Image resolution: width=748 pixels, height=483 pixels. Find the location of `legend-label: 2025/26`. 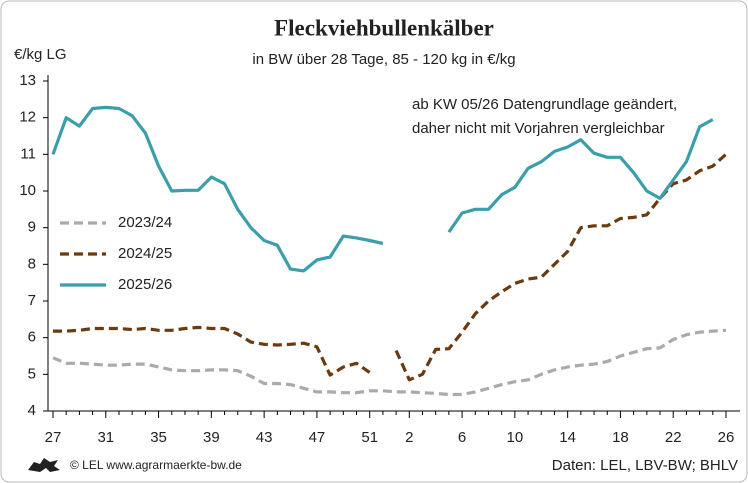

legend-label: 2025/26 is located at coordinates (145, 284).